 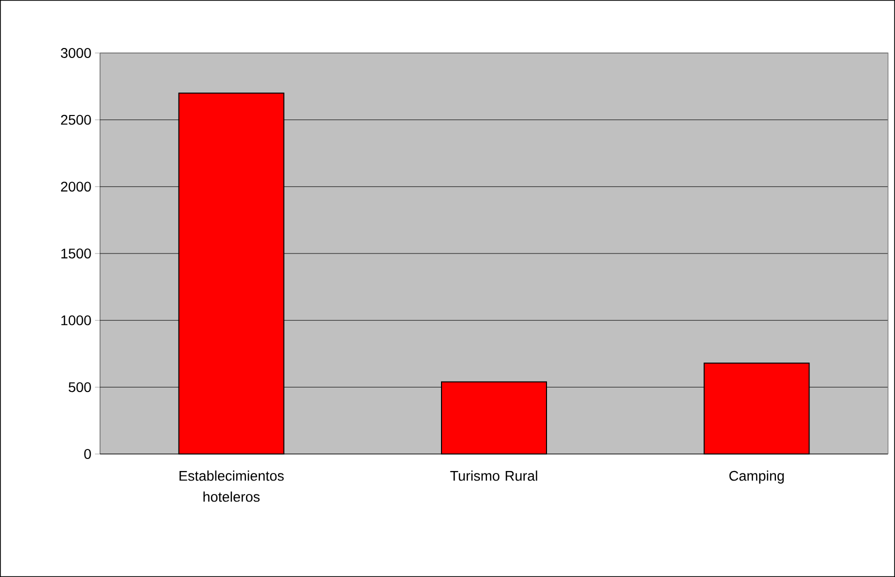 I want to click on x-tick-label: Turismo Rural, so click(x=494, y=475).